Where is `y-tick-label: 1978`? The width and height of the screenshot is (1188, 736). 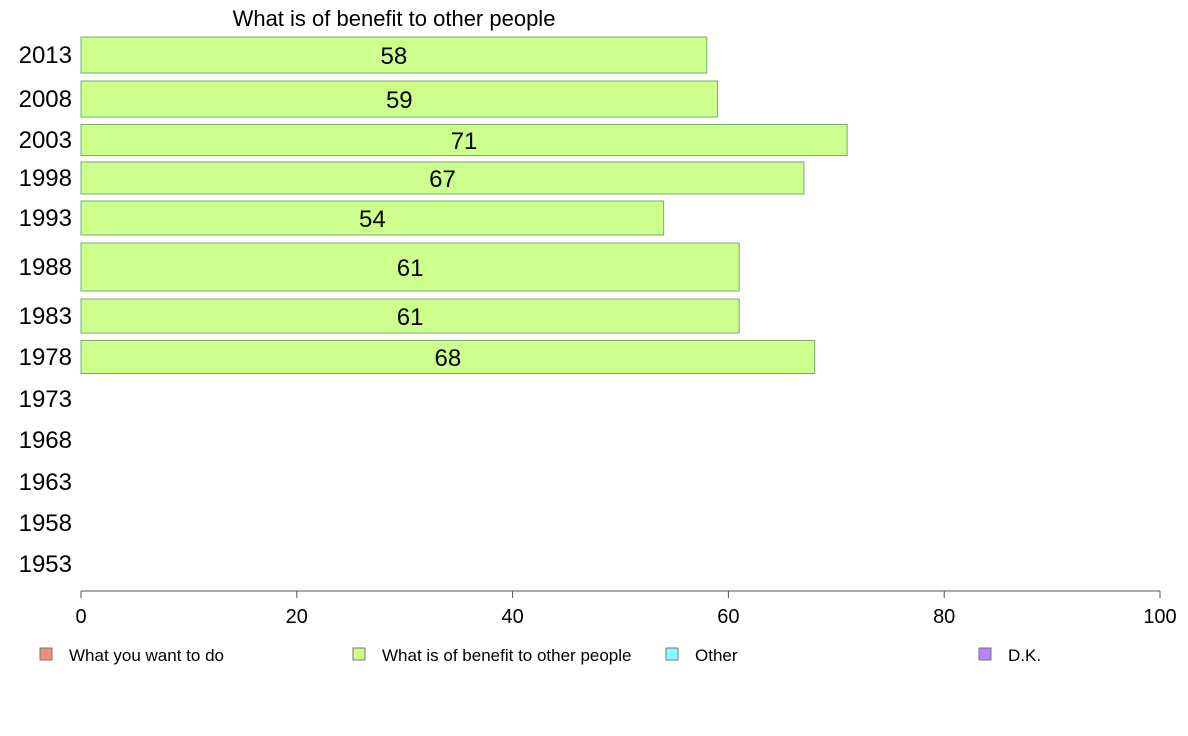
y-tick-label: 1978 is located at coordinates (45, 357).